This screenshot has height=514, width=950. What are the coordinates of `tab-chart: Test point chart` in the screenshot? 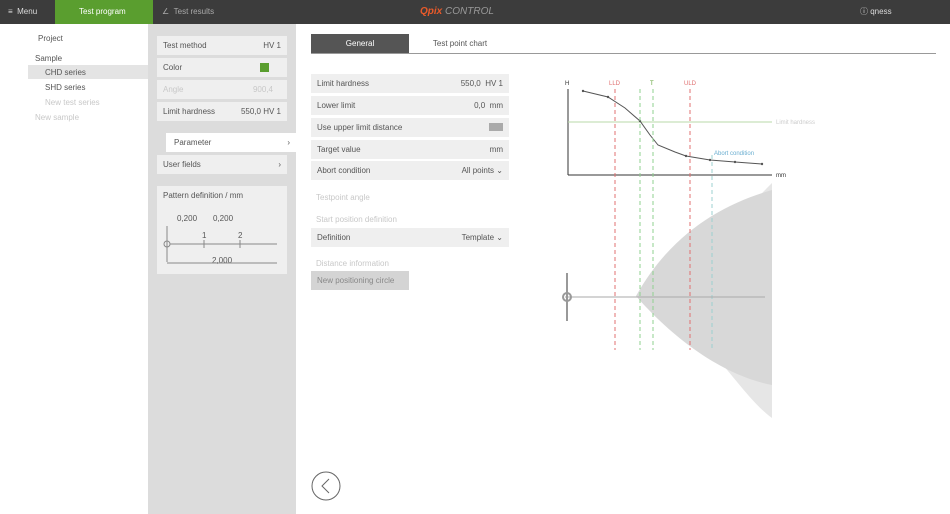 It's located at (460, 43).